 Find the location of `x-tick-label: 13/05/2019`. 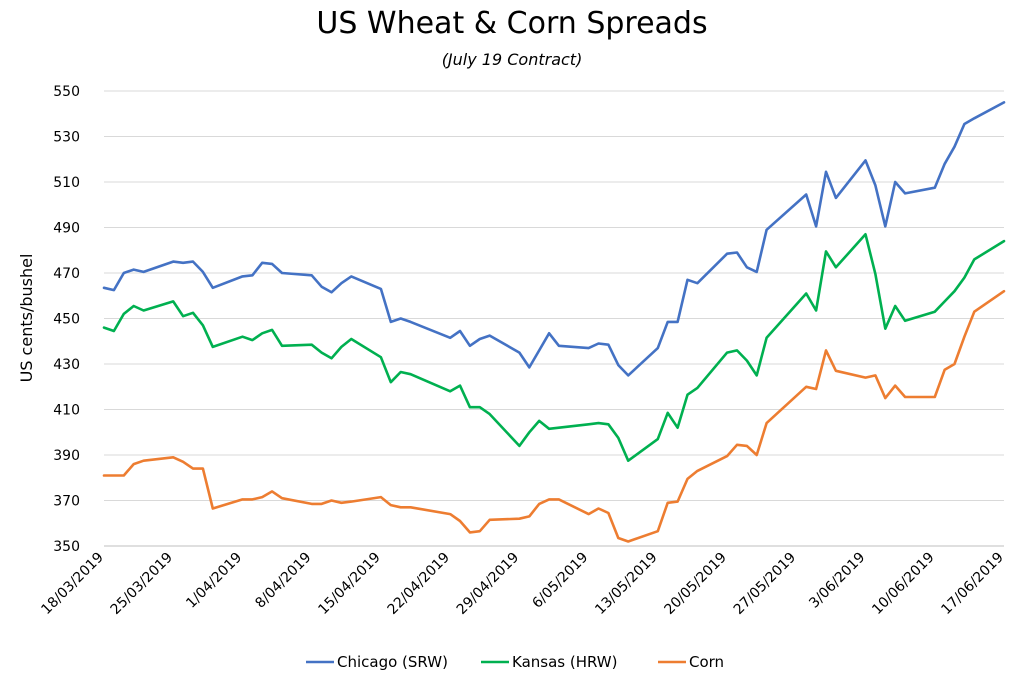

x-tick-label: 13/05/2019 is located at coordinates (626, 584).